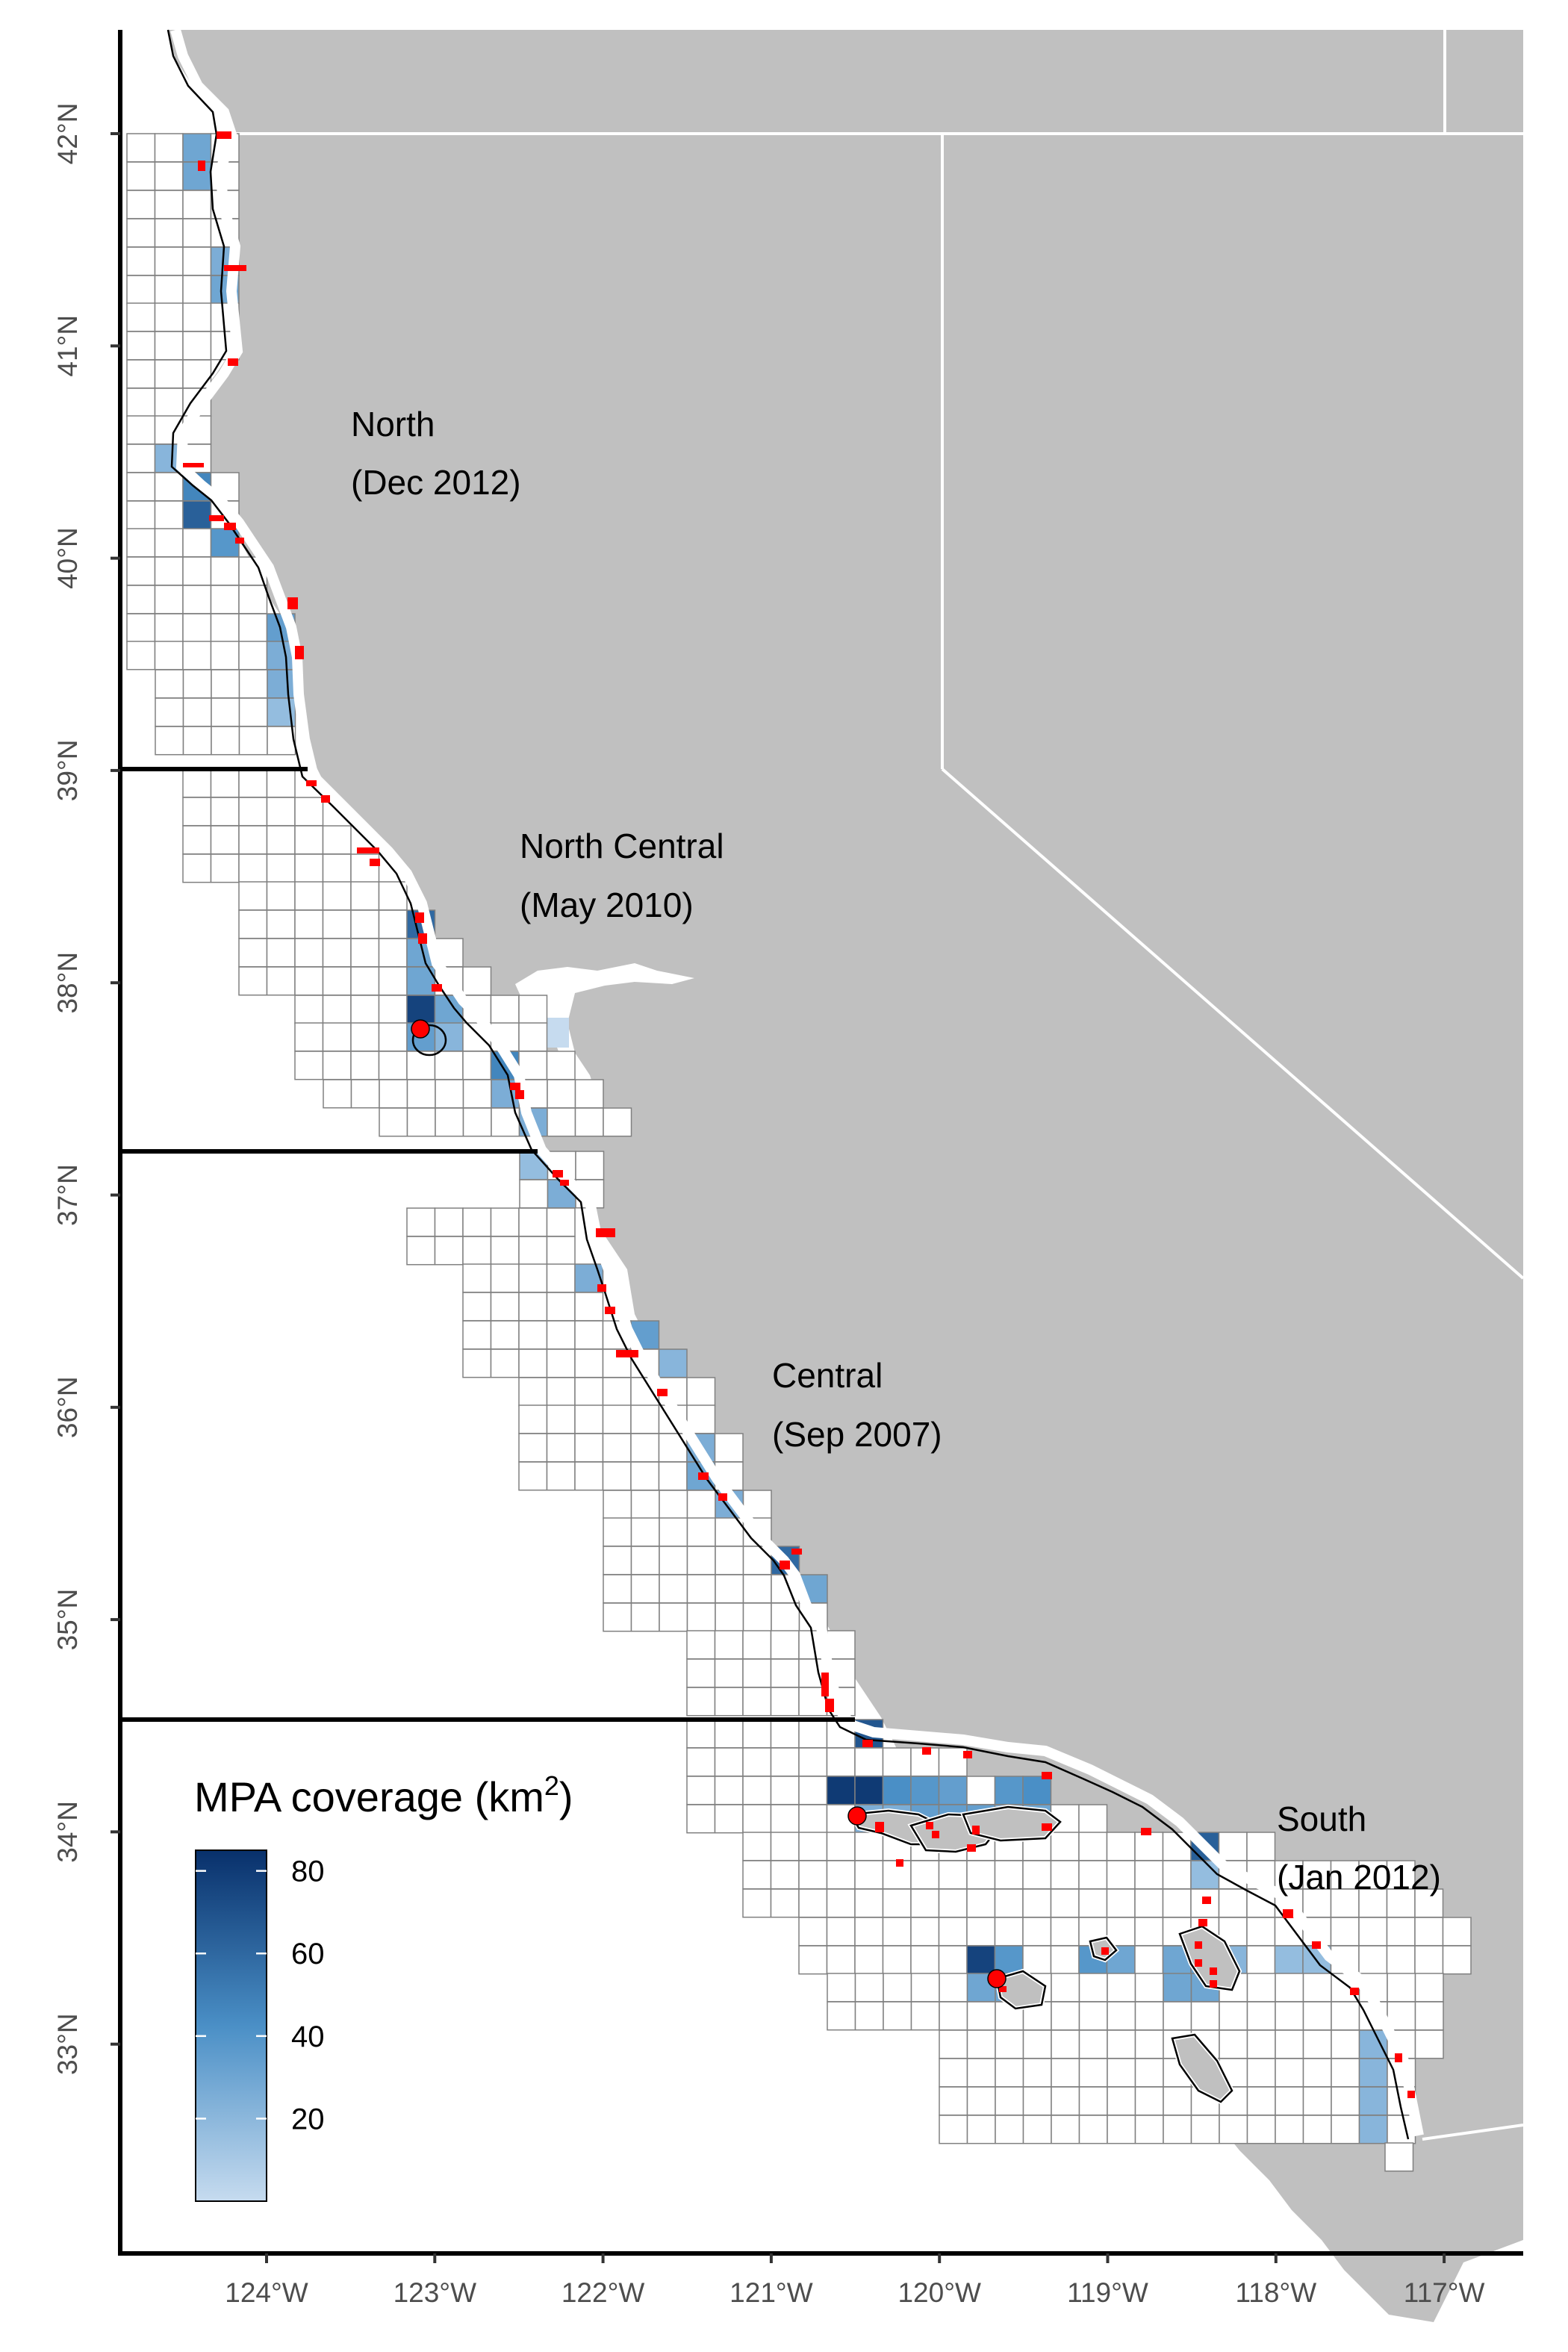  What do you see at coordinates (939, 2292) in the screenshot?
I see `x-tick-label: 120°W` at bounding box center [939, 2292].